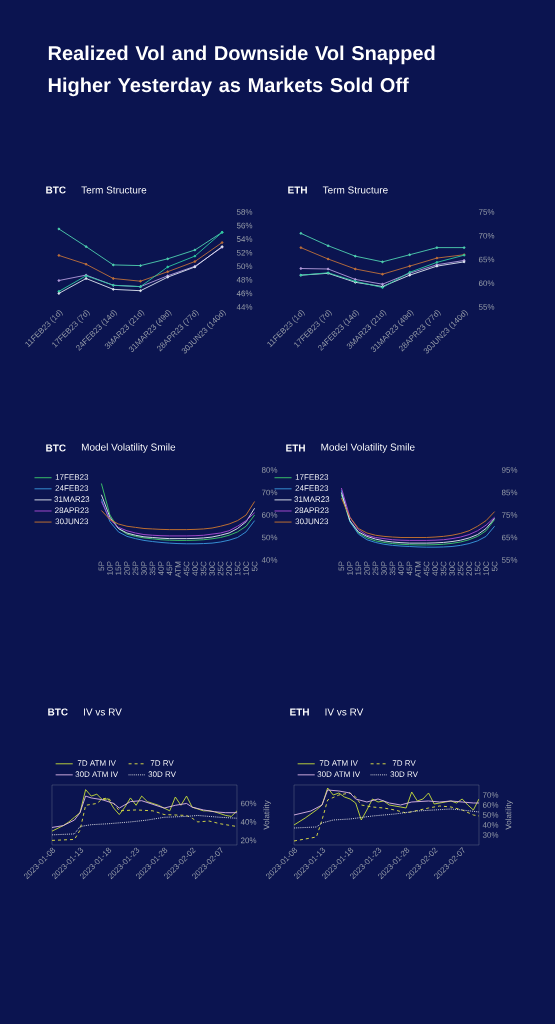 This screenshot has width=555, height=1024. What do you see at coordinates (244, 307) in the screenshot?
I see `y-tick-label: 44%` at bounding box center [244, 307].